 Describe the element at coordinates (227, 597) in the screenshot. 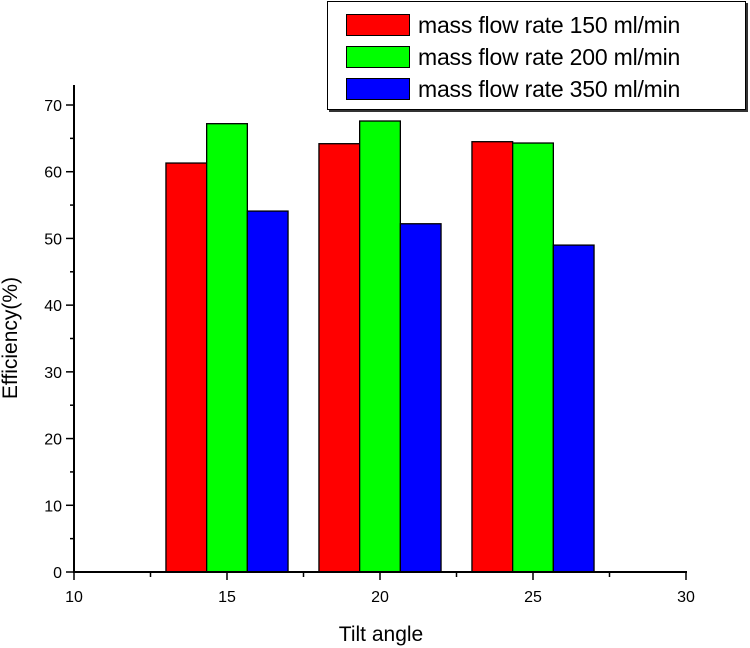

I see `x-tick-label: 15` at that location.